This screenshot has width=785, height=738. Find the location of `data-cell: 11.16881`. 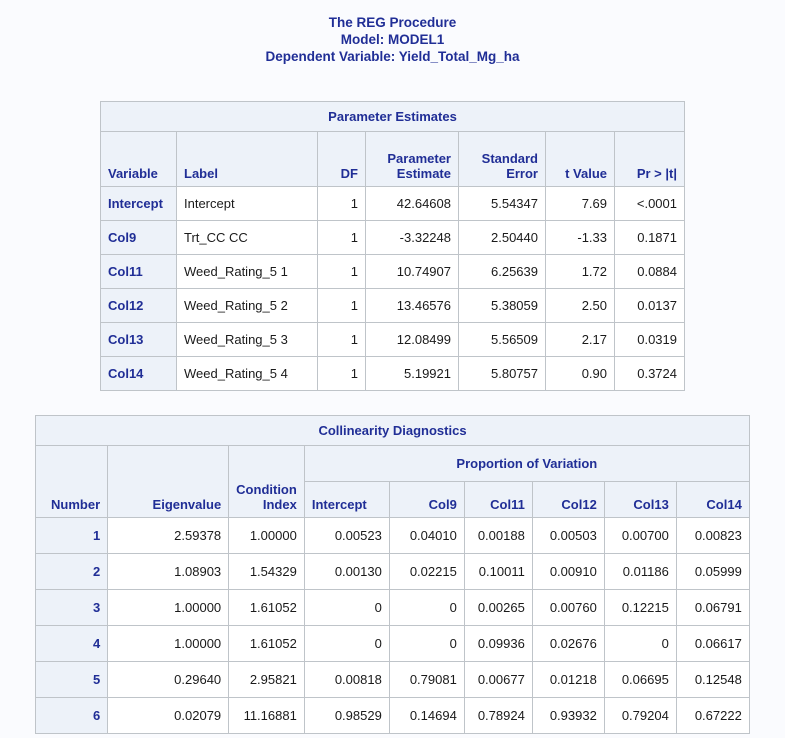

data-cell: 11.16881 is located at coordinates (266, 715).